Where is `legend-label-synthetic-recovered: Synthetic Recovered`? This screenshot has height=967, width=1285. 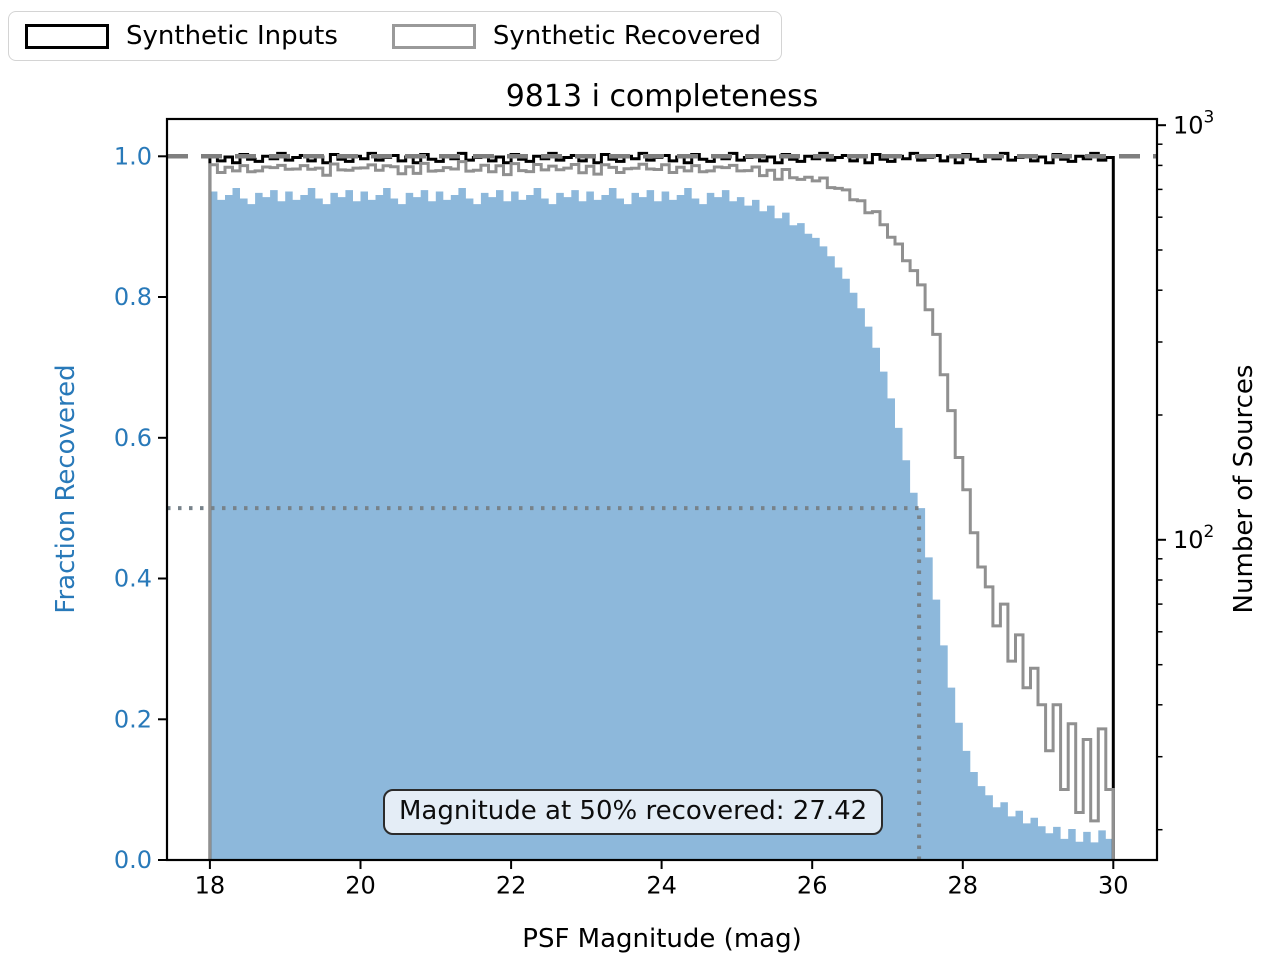
legend-label-synthetic-recovered: Synthetic Recovered is located at coordinates (627, 36).